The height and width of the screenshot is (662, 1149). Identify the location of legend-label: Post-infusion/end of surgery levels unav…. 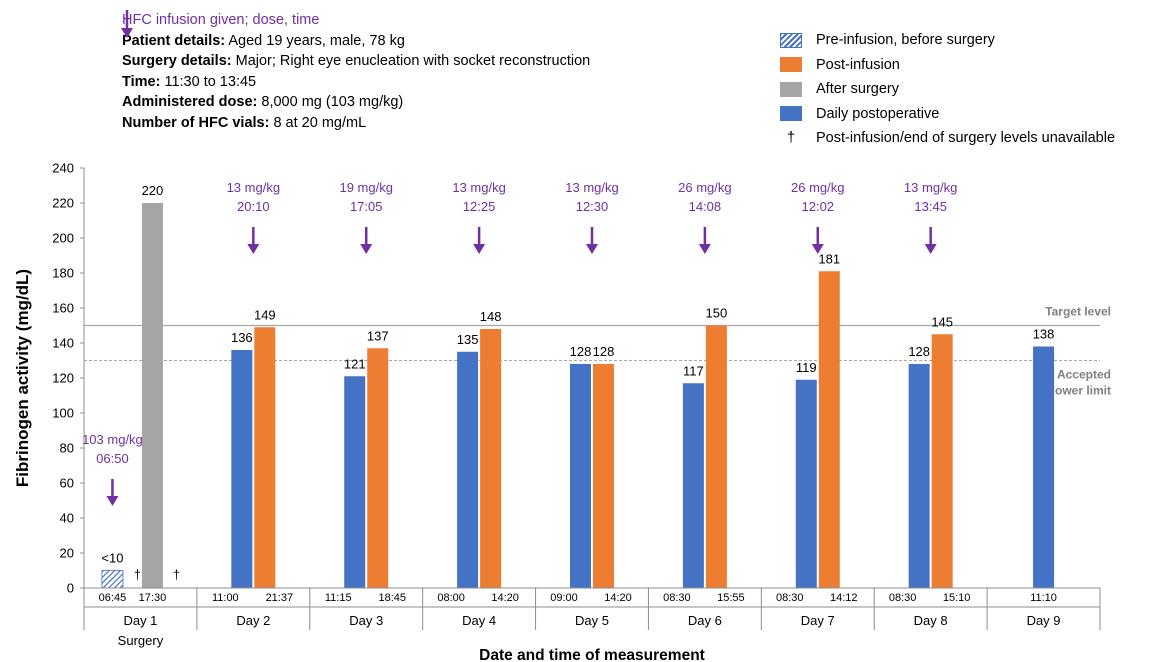
(966, 138).